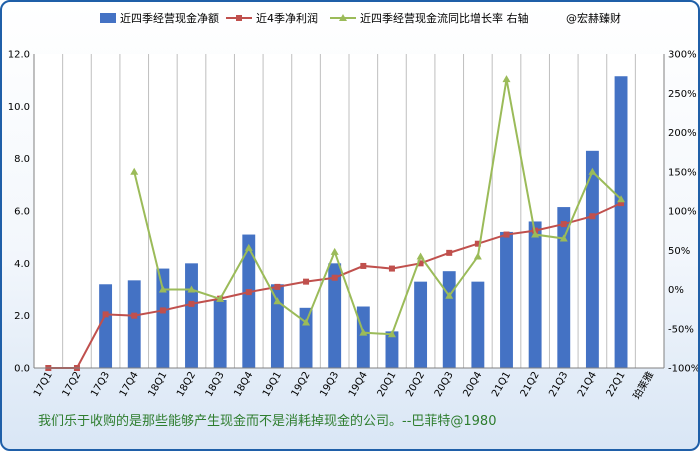 This screenshot has height=451, width=700. Describe the element at coordinates (682, 172) in the screenshot. I see `y-tick-label-right: 150%` at that location.